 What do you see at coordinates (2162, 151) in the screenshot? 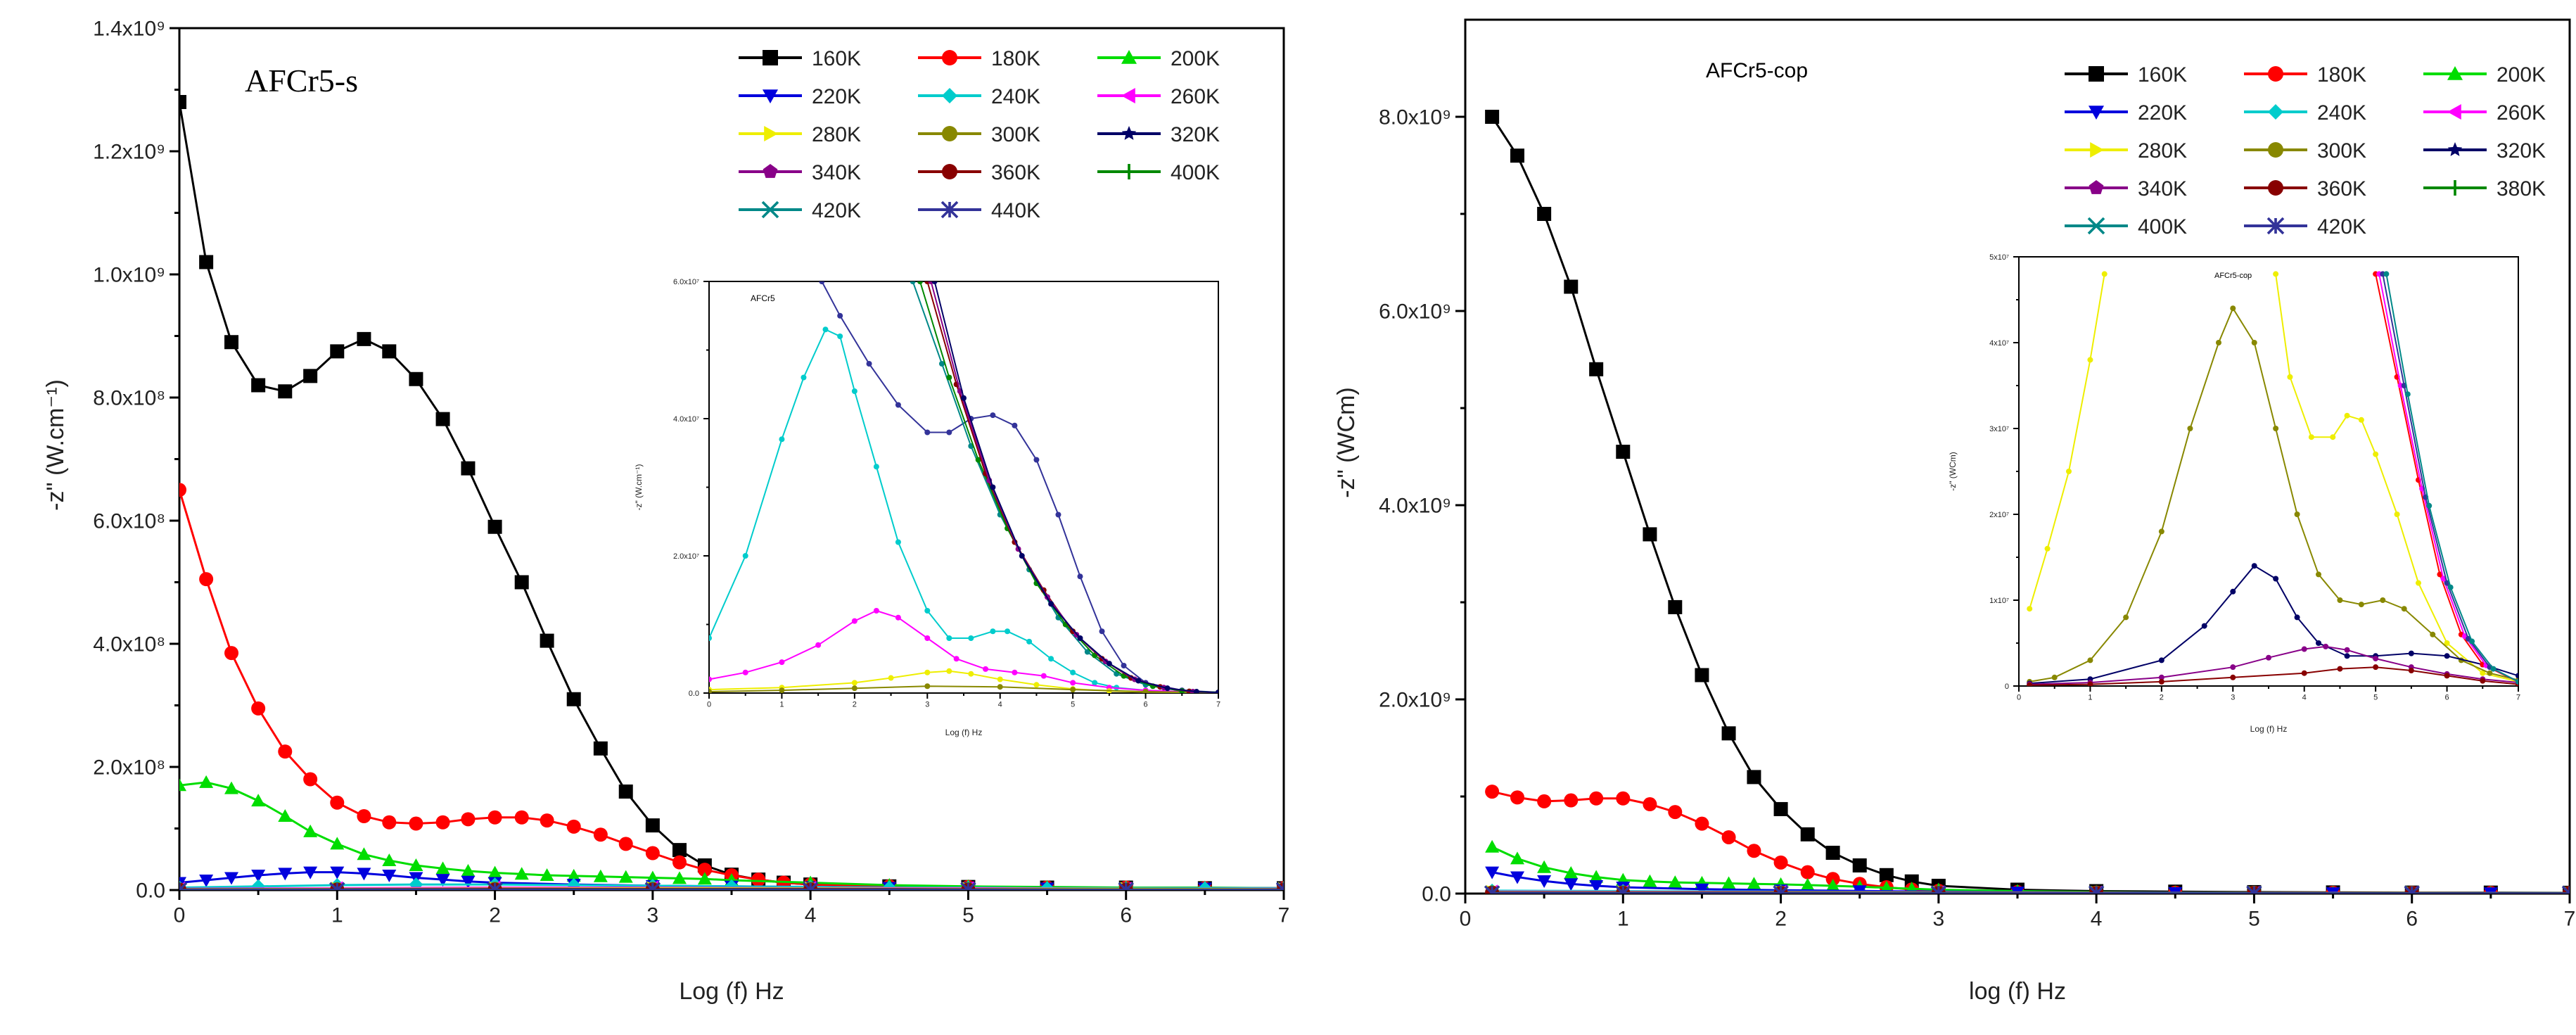
I see `right-legend-label: 280K` at bounding box center [2162, 151].